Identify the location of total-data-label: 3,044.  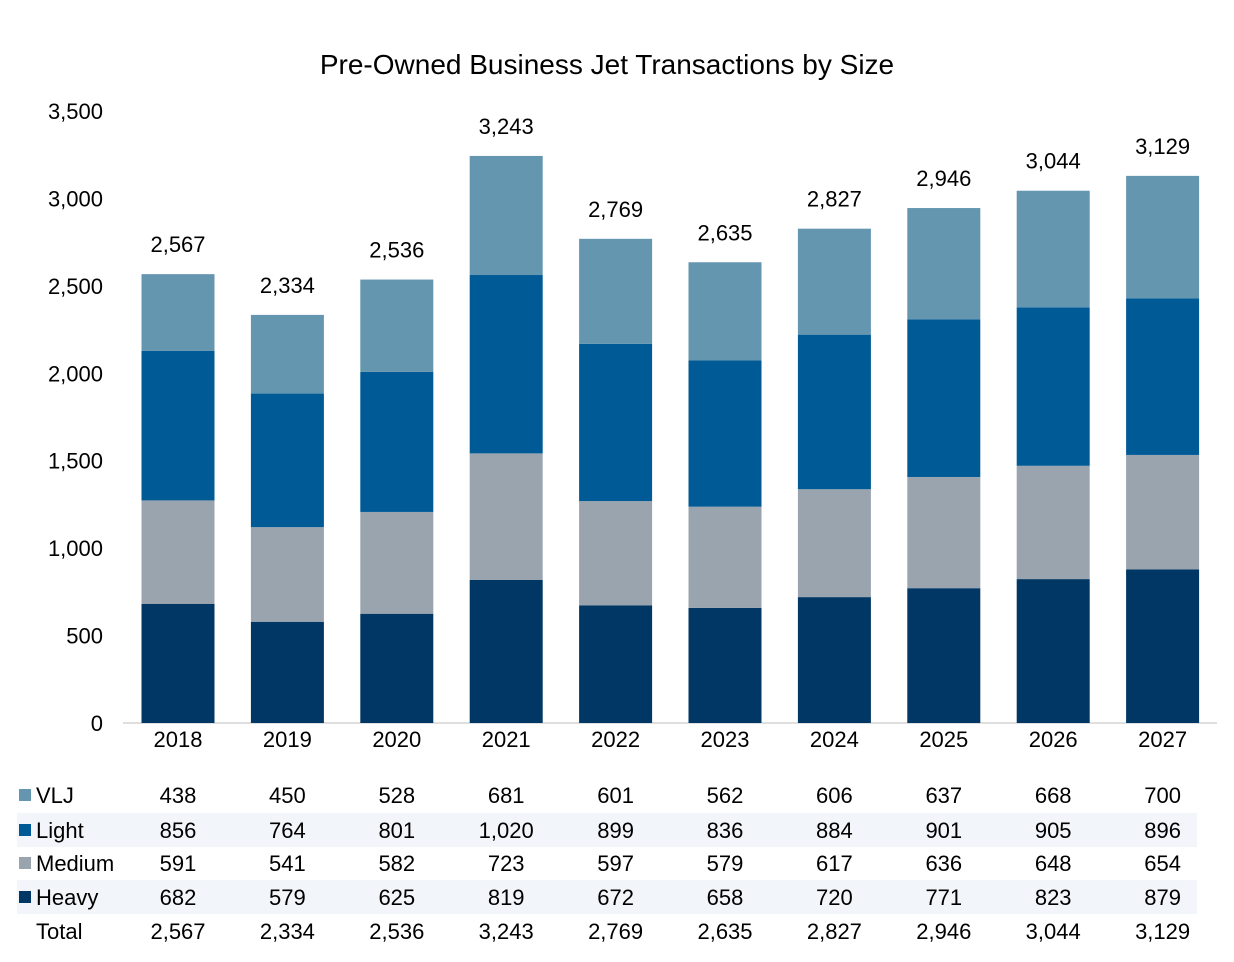
(1053, 161).